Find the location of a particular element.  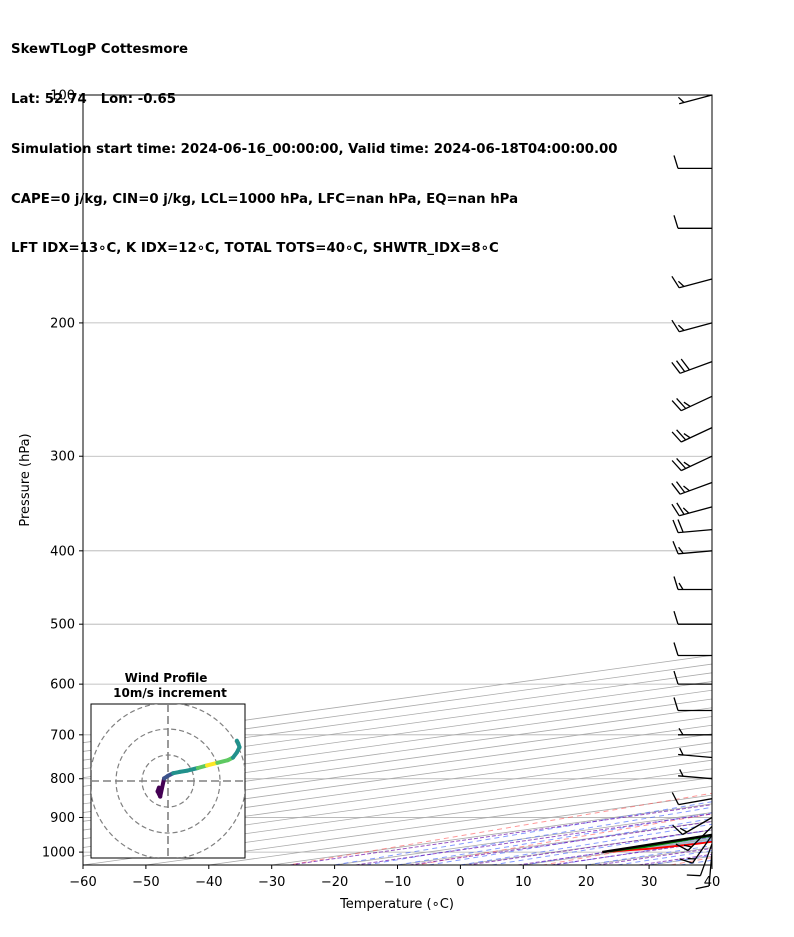

x-tick-label: 20 is located at coordinates (586, 882).